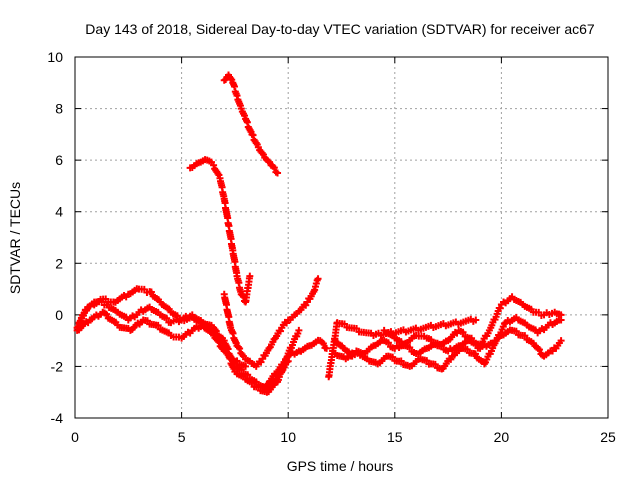  Describe the element at coordinates (59, 315) in the screenshot. I see `y-tick-label: 0` at that location.